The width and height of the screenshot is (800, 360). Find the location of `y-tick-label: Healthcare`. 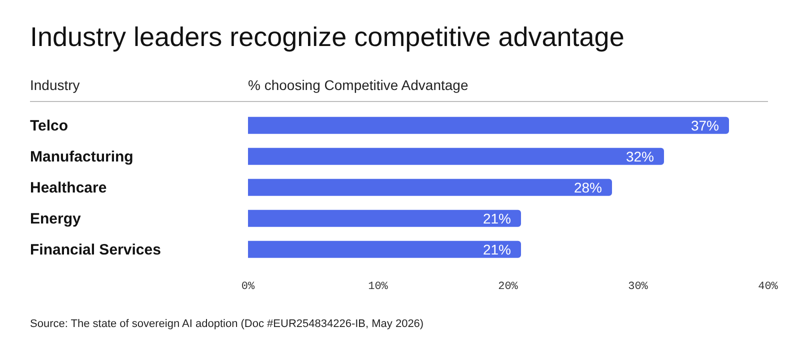

y-tick-label: Healthcare is located at coordinates (68, 188).